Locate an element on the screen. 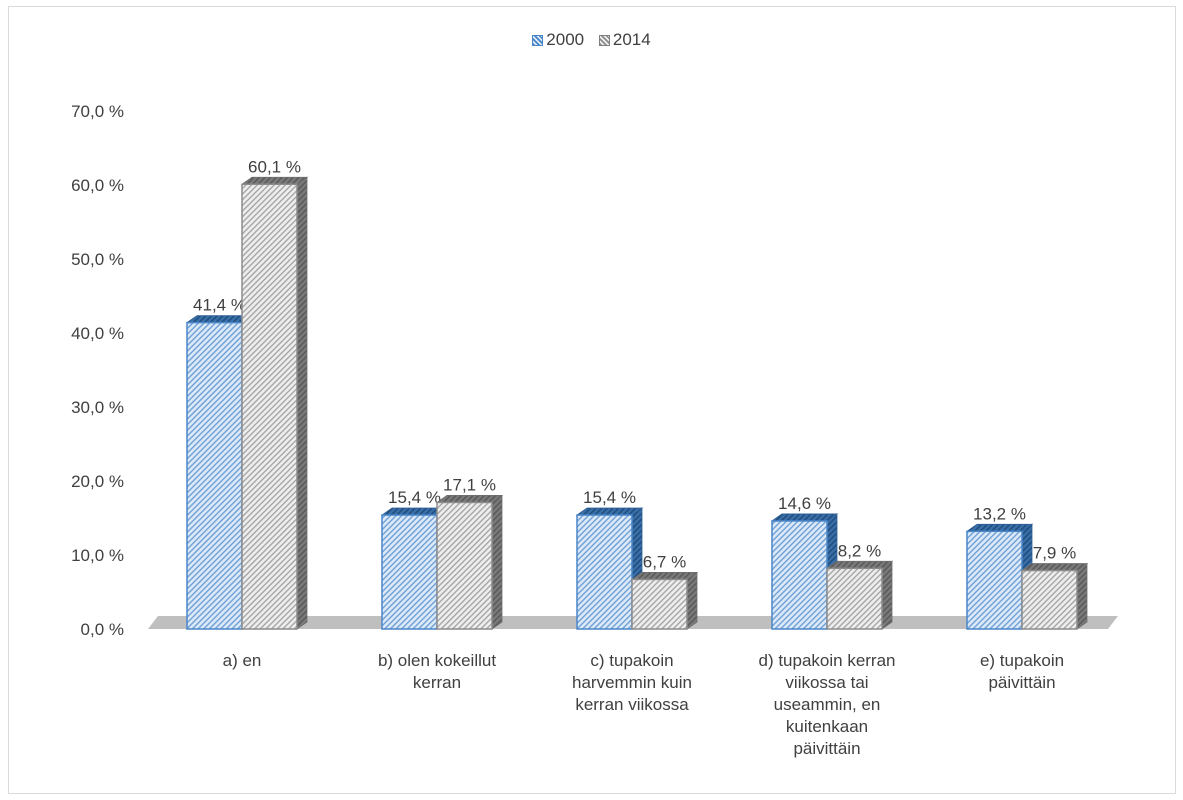 The image size is (1183, 800). chart-legend: 2000 2014 is located at coordinates (591, 40).